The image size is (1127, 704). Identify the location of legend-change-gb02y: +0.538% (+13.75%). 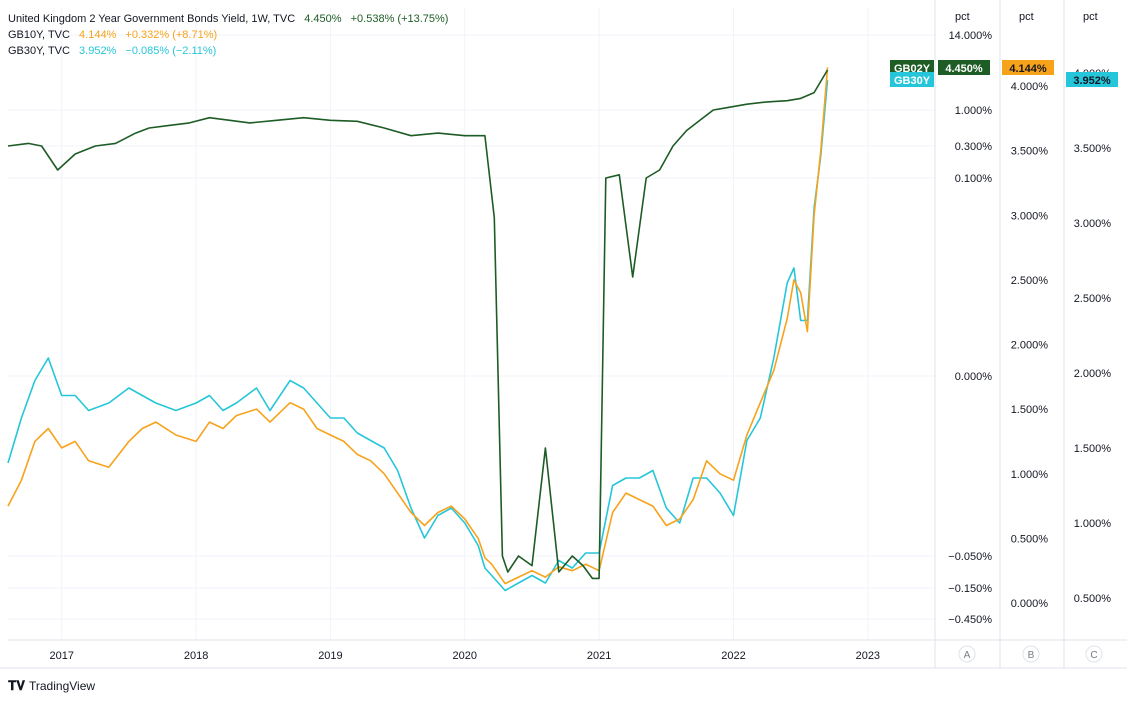
(399, 19).